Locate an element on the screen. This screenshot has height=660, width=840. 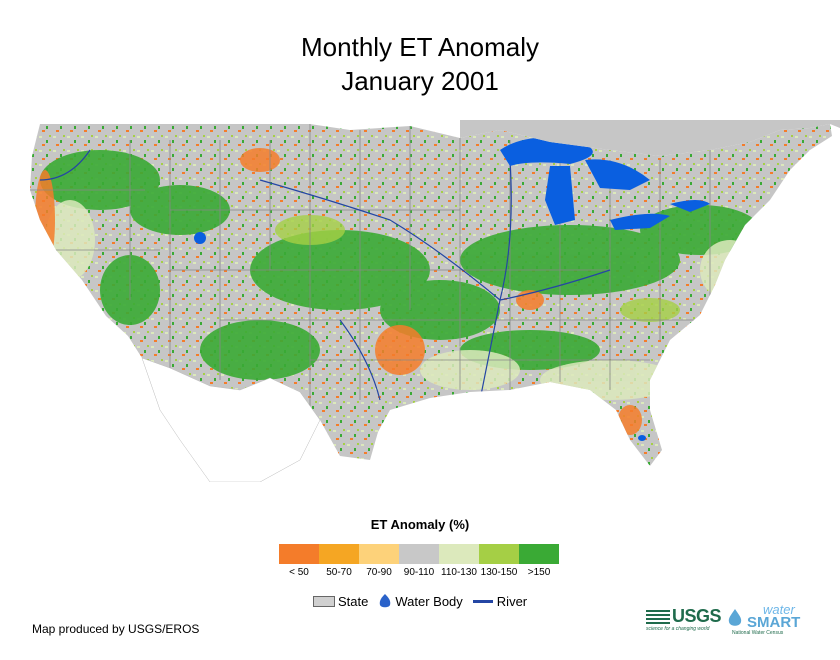
water-drop-icon is located at coordinates (735, 617).